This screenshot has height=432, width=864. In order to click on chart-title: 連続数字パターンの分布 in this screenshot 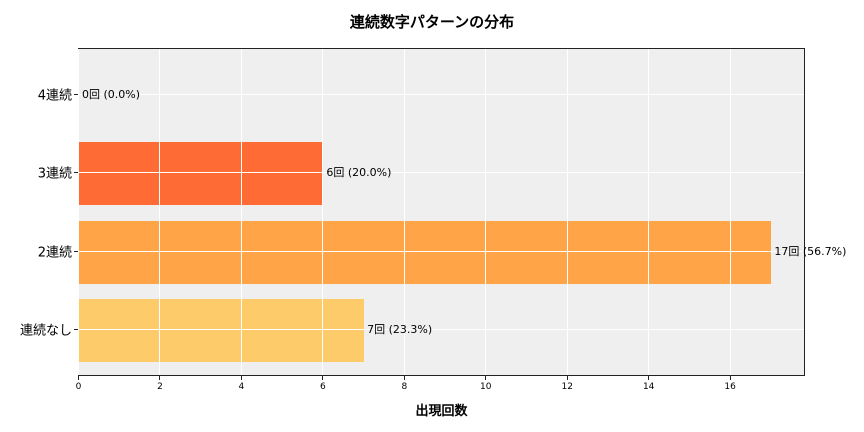, I will do `click(432, 22)`.